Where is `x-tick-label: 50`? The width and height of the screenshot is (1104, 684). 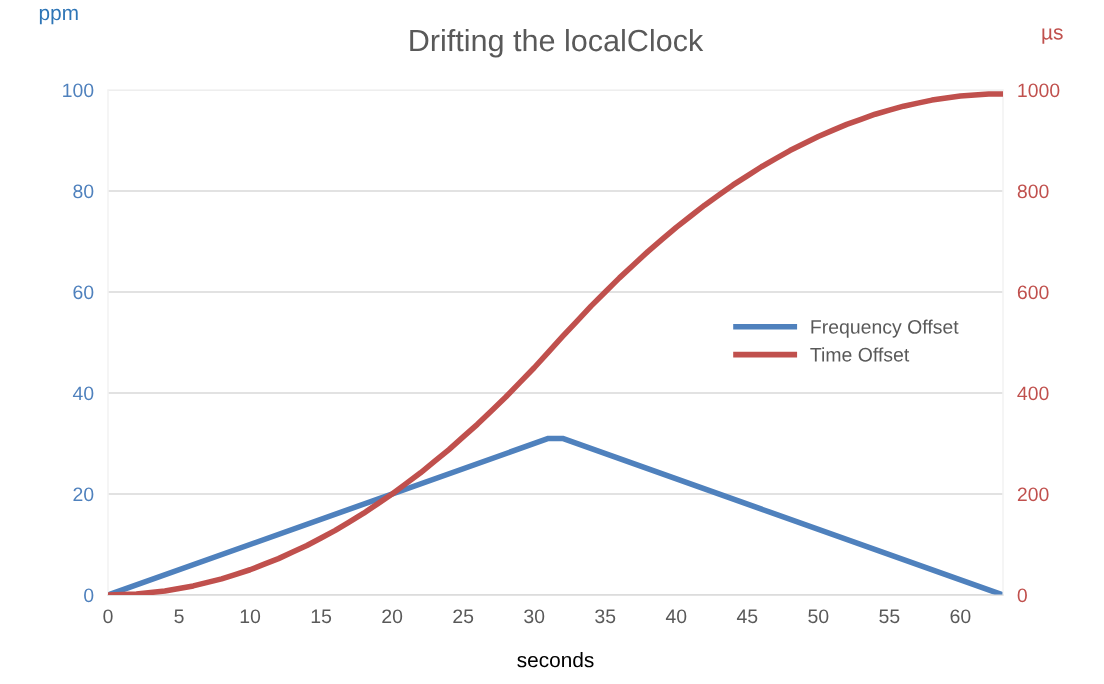 x-tick-label: 50 is located at coordinates (818, 616).